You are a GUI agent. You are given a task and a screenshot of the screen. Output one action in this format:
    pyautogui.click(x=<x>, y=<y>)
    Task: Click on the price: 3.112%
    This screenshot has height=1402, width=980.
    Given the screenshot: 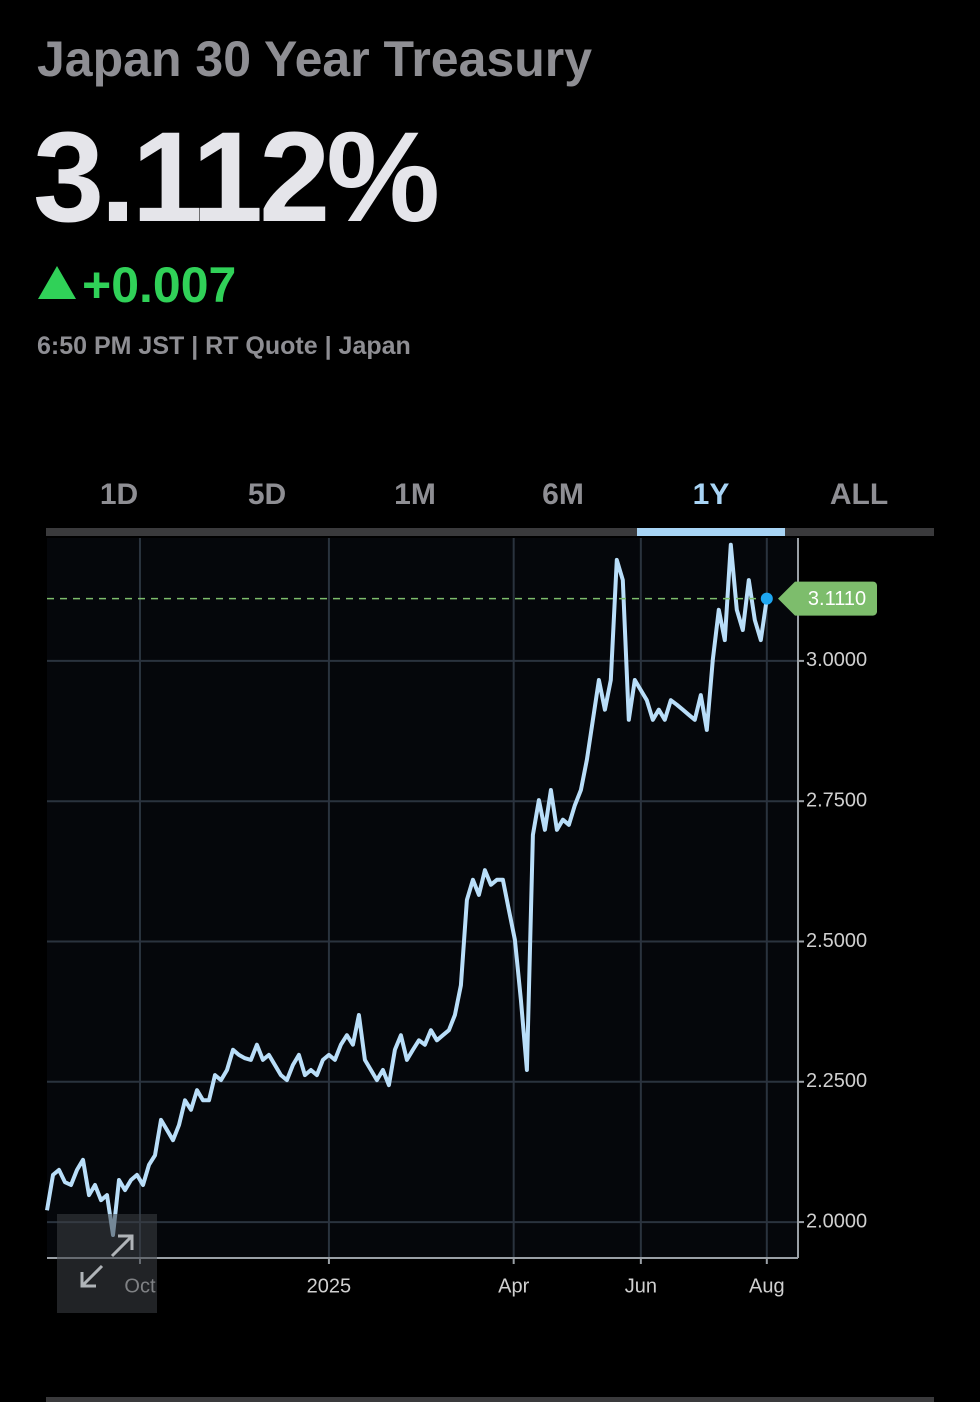 What is the action you would take?
    pyautogui.click(x=236, y=177)
    